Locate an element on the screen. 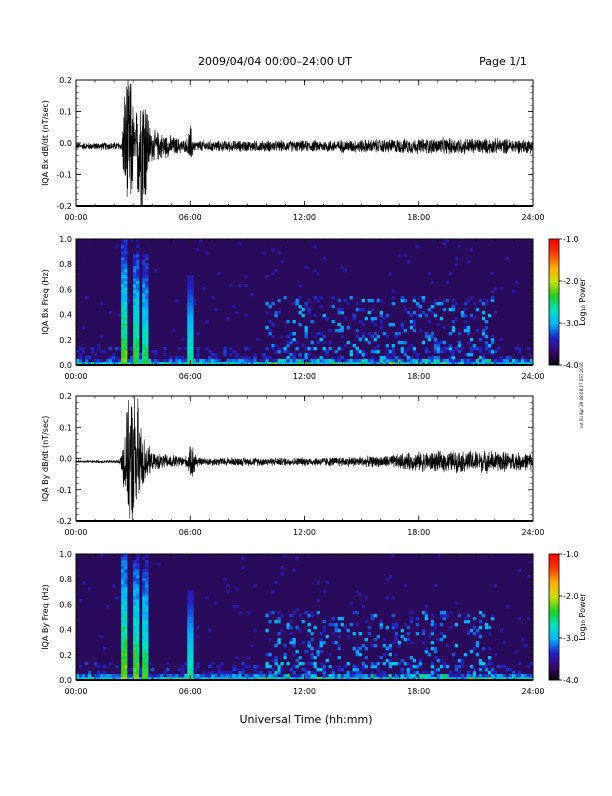 The image size is (612, 796). y-axis-label: IQA Bx dB/dt (nT/sec) is located at coordinates (45, 143).